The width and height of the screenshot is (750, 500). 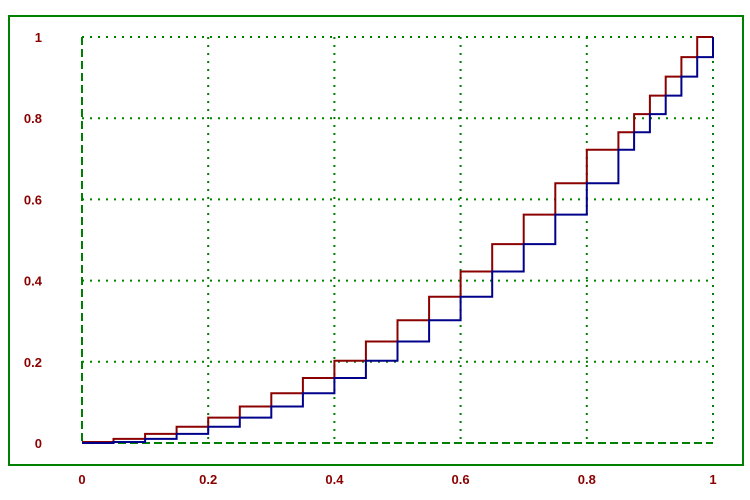 What do you see at coordinates (38, 443) in the screenshot?
I see `y-tick-label: 0` at bounding box center [38, 443].